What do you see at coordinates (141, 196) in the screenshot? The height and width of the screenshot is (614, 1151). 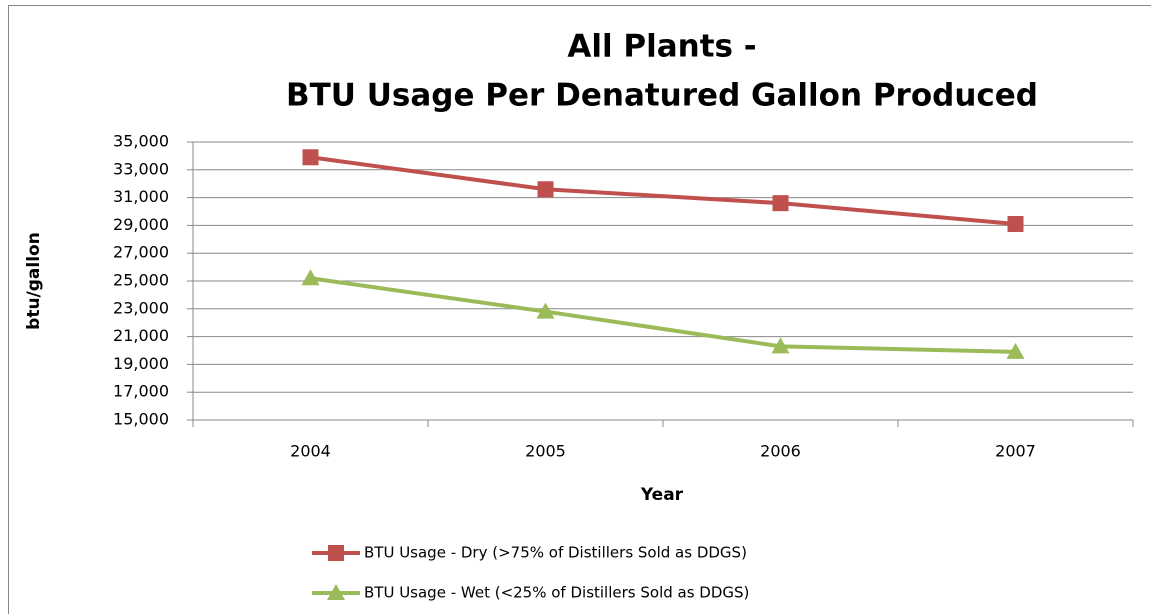 I see `y-tick-label: 31,000` at bounding box center [141, 196].